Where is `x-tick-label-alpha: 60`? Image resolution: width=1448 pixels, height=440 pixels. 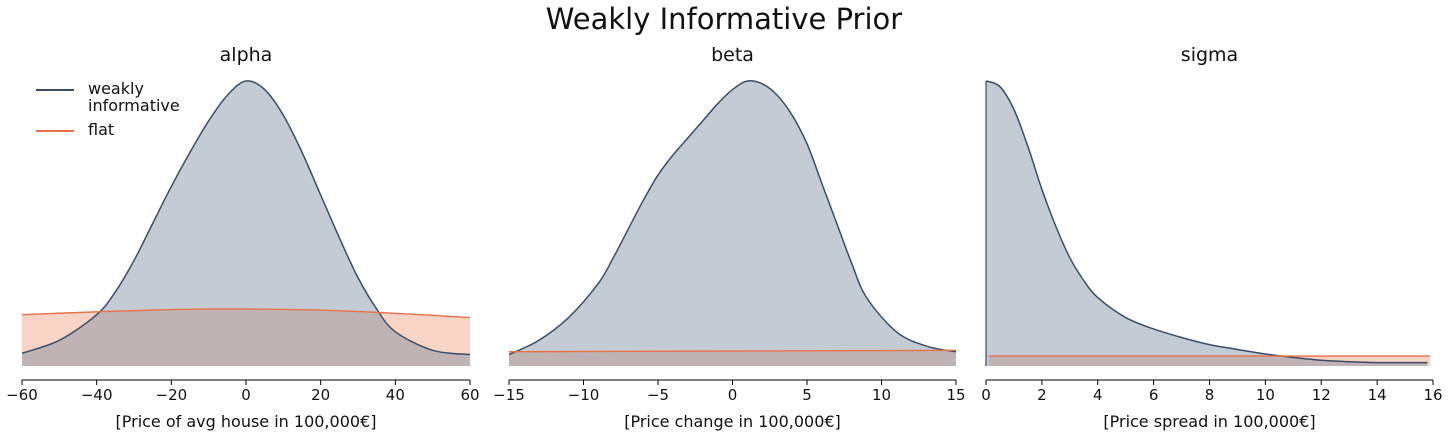 x-tick-label-alpha: 60 is located at coordinates (469, 395).